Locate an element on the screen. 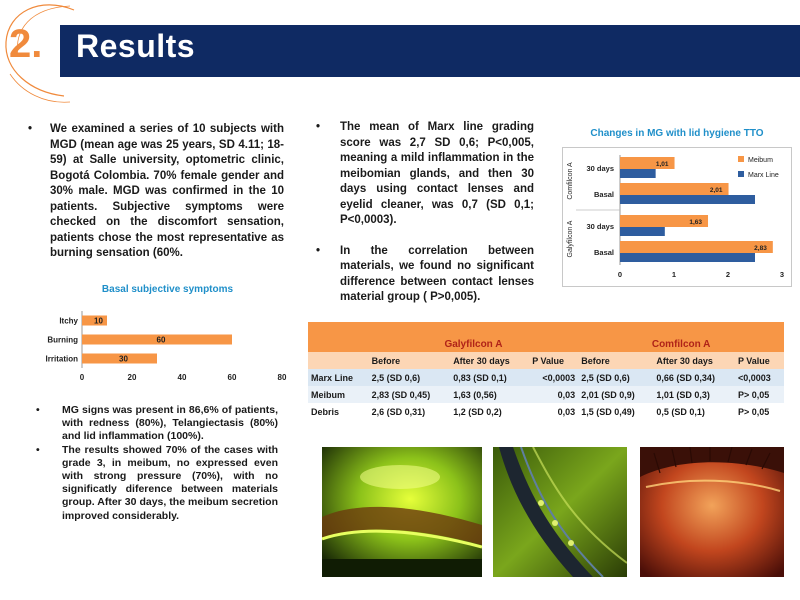 This screenshot has height=600, width=800. row-label: Meibum is located at coordinates (338, 394).